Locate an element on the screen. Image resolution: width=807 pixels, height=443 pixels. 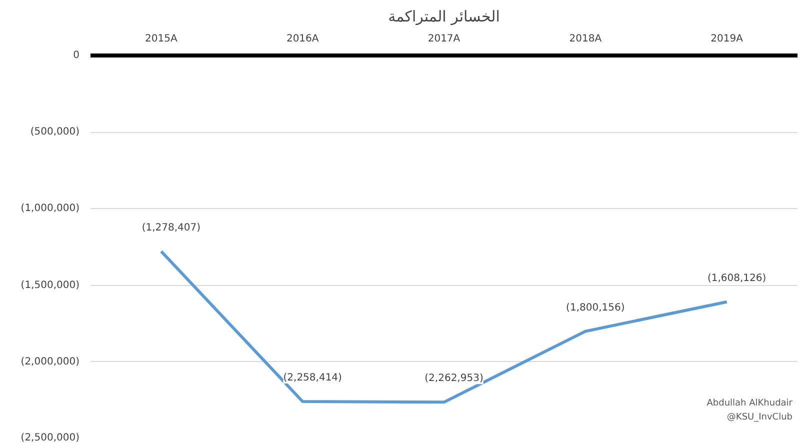
y-tick-label: 0 is located at coordinates (76, 55).